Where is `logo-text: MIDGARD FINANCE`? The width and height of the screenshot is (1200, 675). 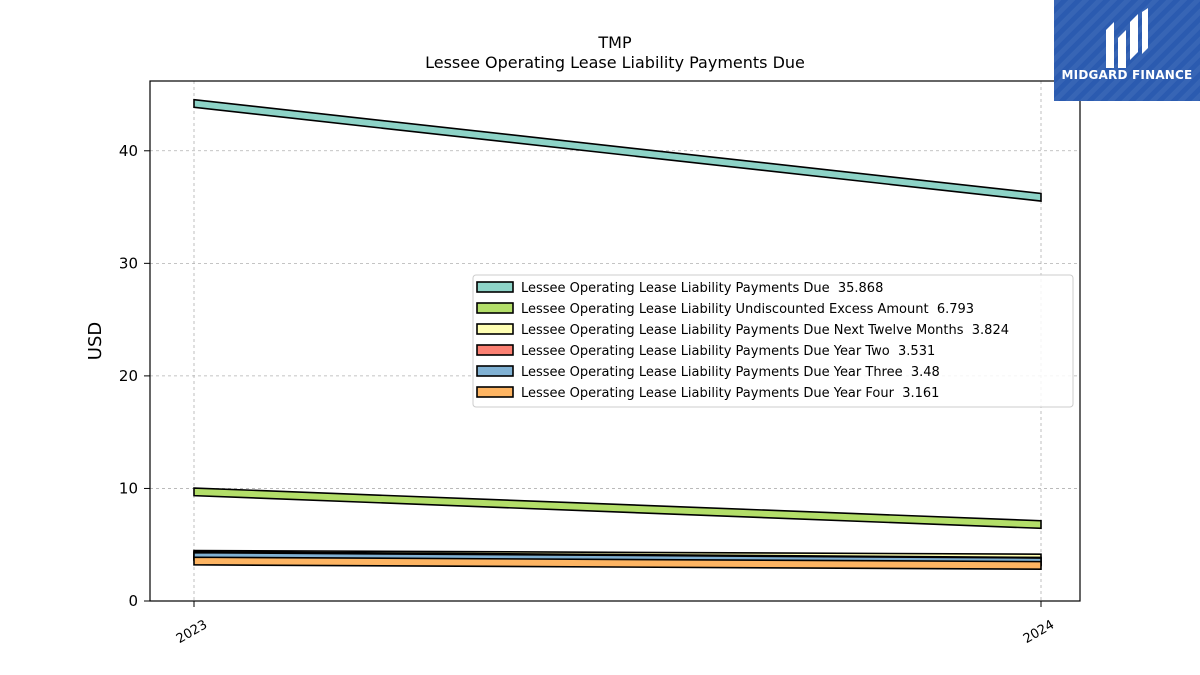
logo-text: MIDGARD FINANCE is located at coordinates (1127, 75).